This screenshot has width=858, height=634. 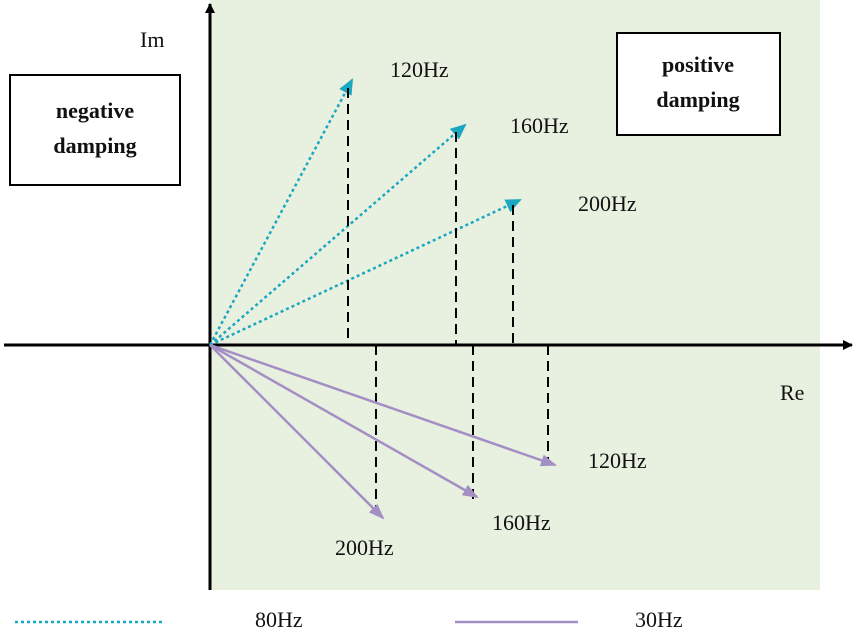 What do you see at coordinates (279, 619) in the screenshot?
I see `legend-label: 80Hz` at bounding box center [279, 619].